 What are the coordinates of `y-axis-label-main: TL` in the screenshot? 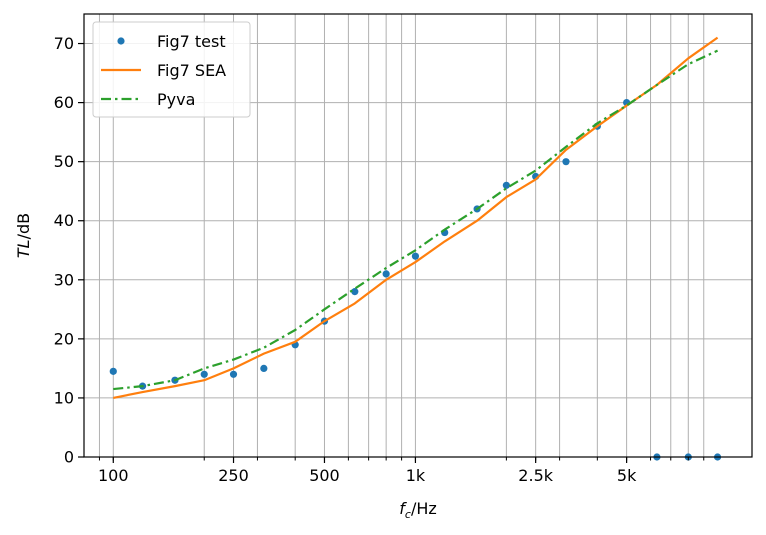 It's located at (23, 248).